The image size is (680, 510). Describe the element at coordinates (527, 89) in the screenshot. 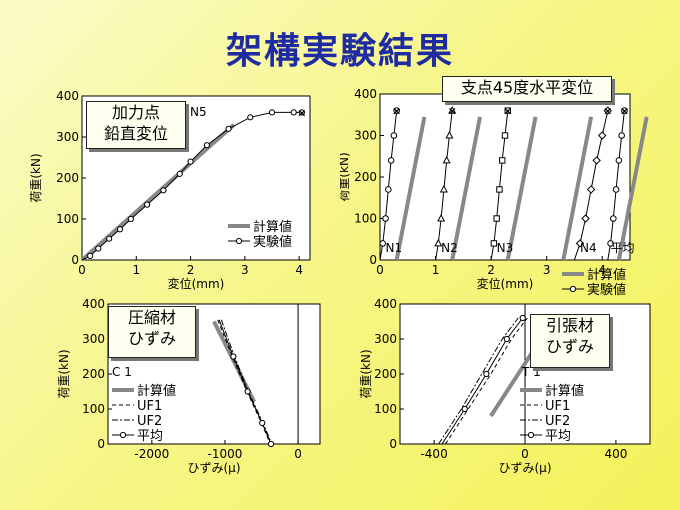

I see `label-support-horizontal: 支点45度水平変位` at that location.